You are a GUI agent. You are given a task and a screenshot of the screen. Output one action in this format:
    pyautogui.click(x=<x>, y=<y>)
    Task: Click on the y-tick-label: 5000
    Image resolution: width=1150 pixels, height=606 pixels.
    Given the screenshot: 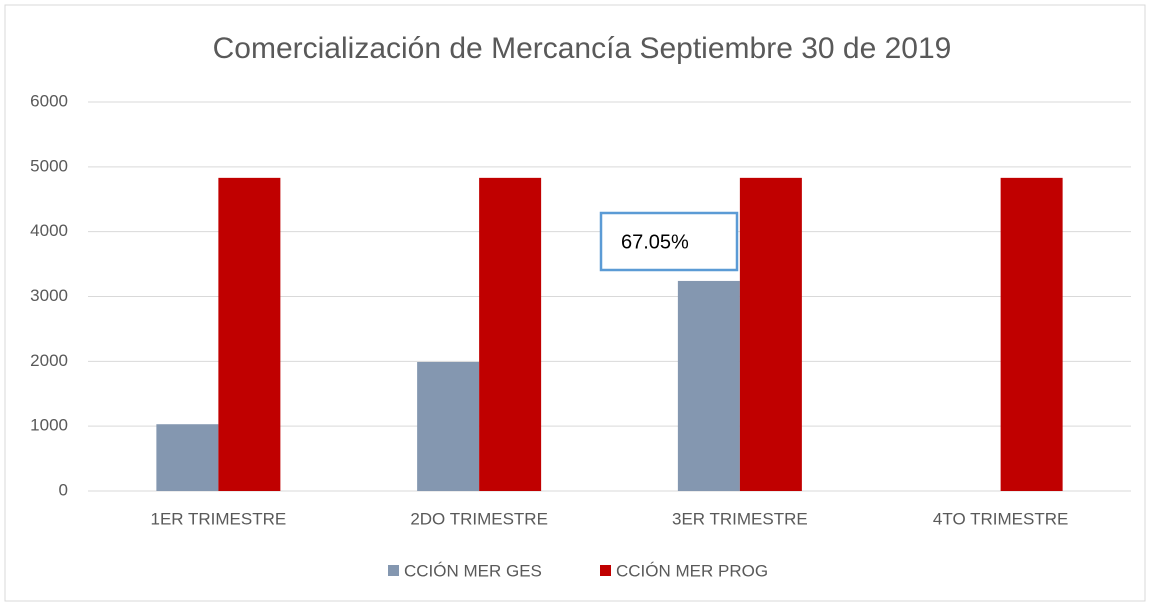 What is the action you would take?
    pyautogui.click(x=49, y=165)
    